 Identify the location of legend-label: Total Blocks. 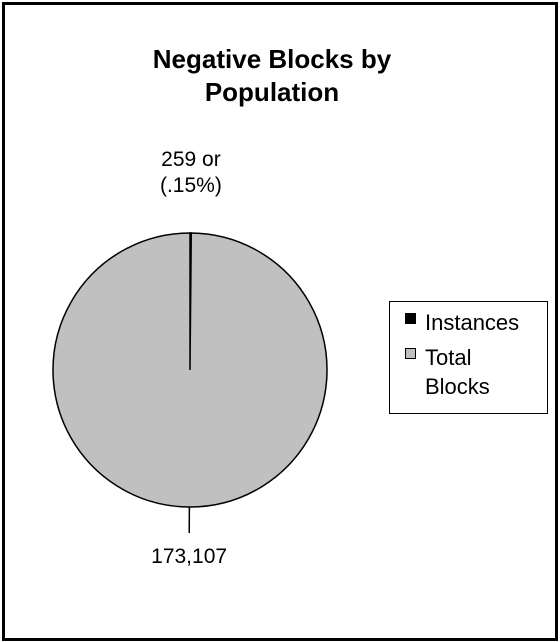
(457, 372).